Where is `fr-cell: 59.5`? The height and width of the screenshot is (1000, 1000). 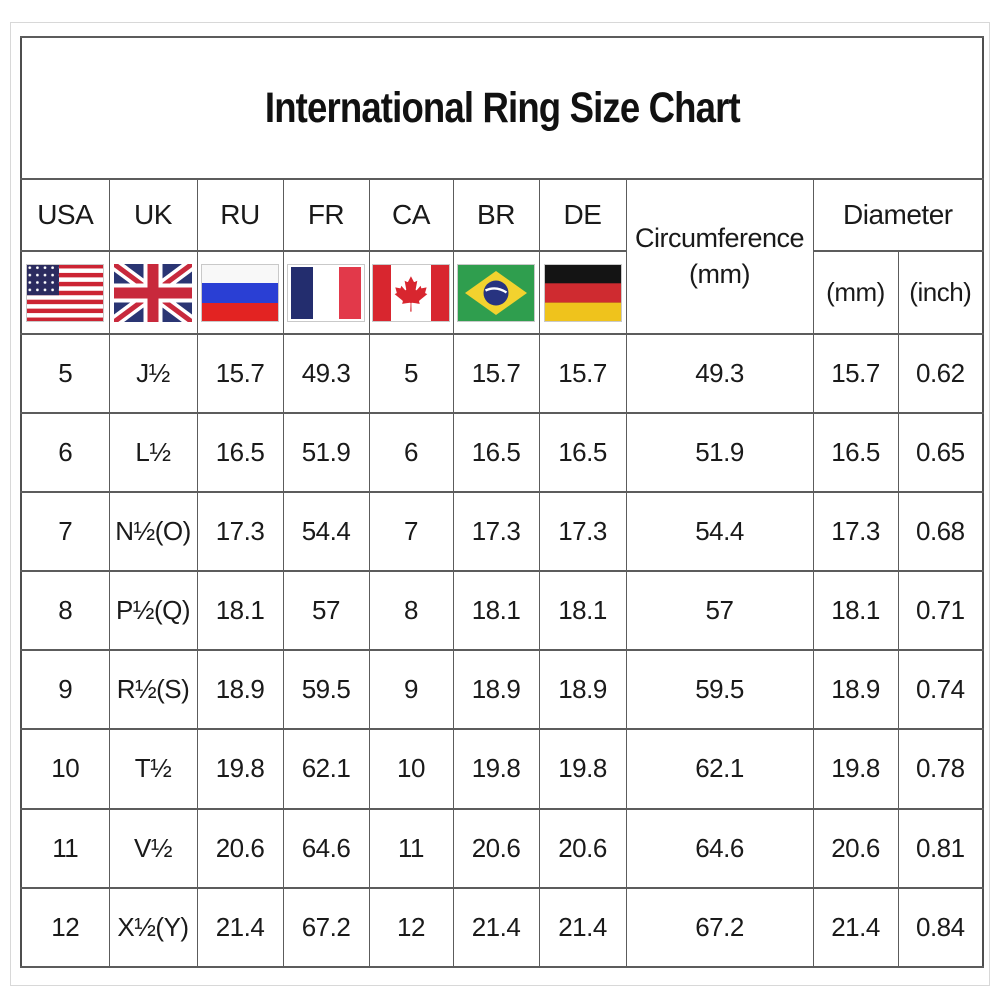 fr-cell: 59.5 is located at coordinates (326, 690).